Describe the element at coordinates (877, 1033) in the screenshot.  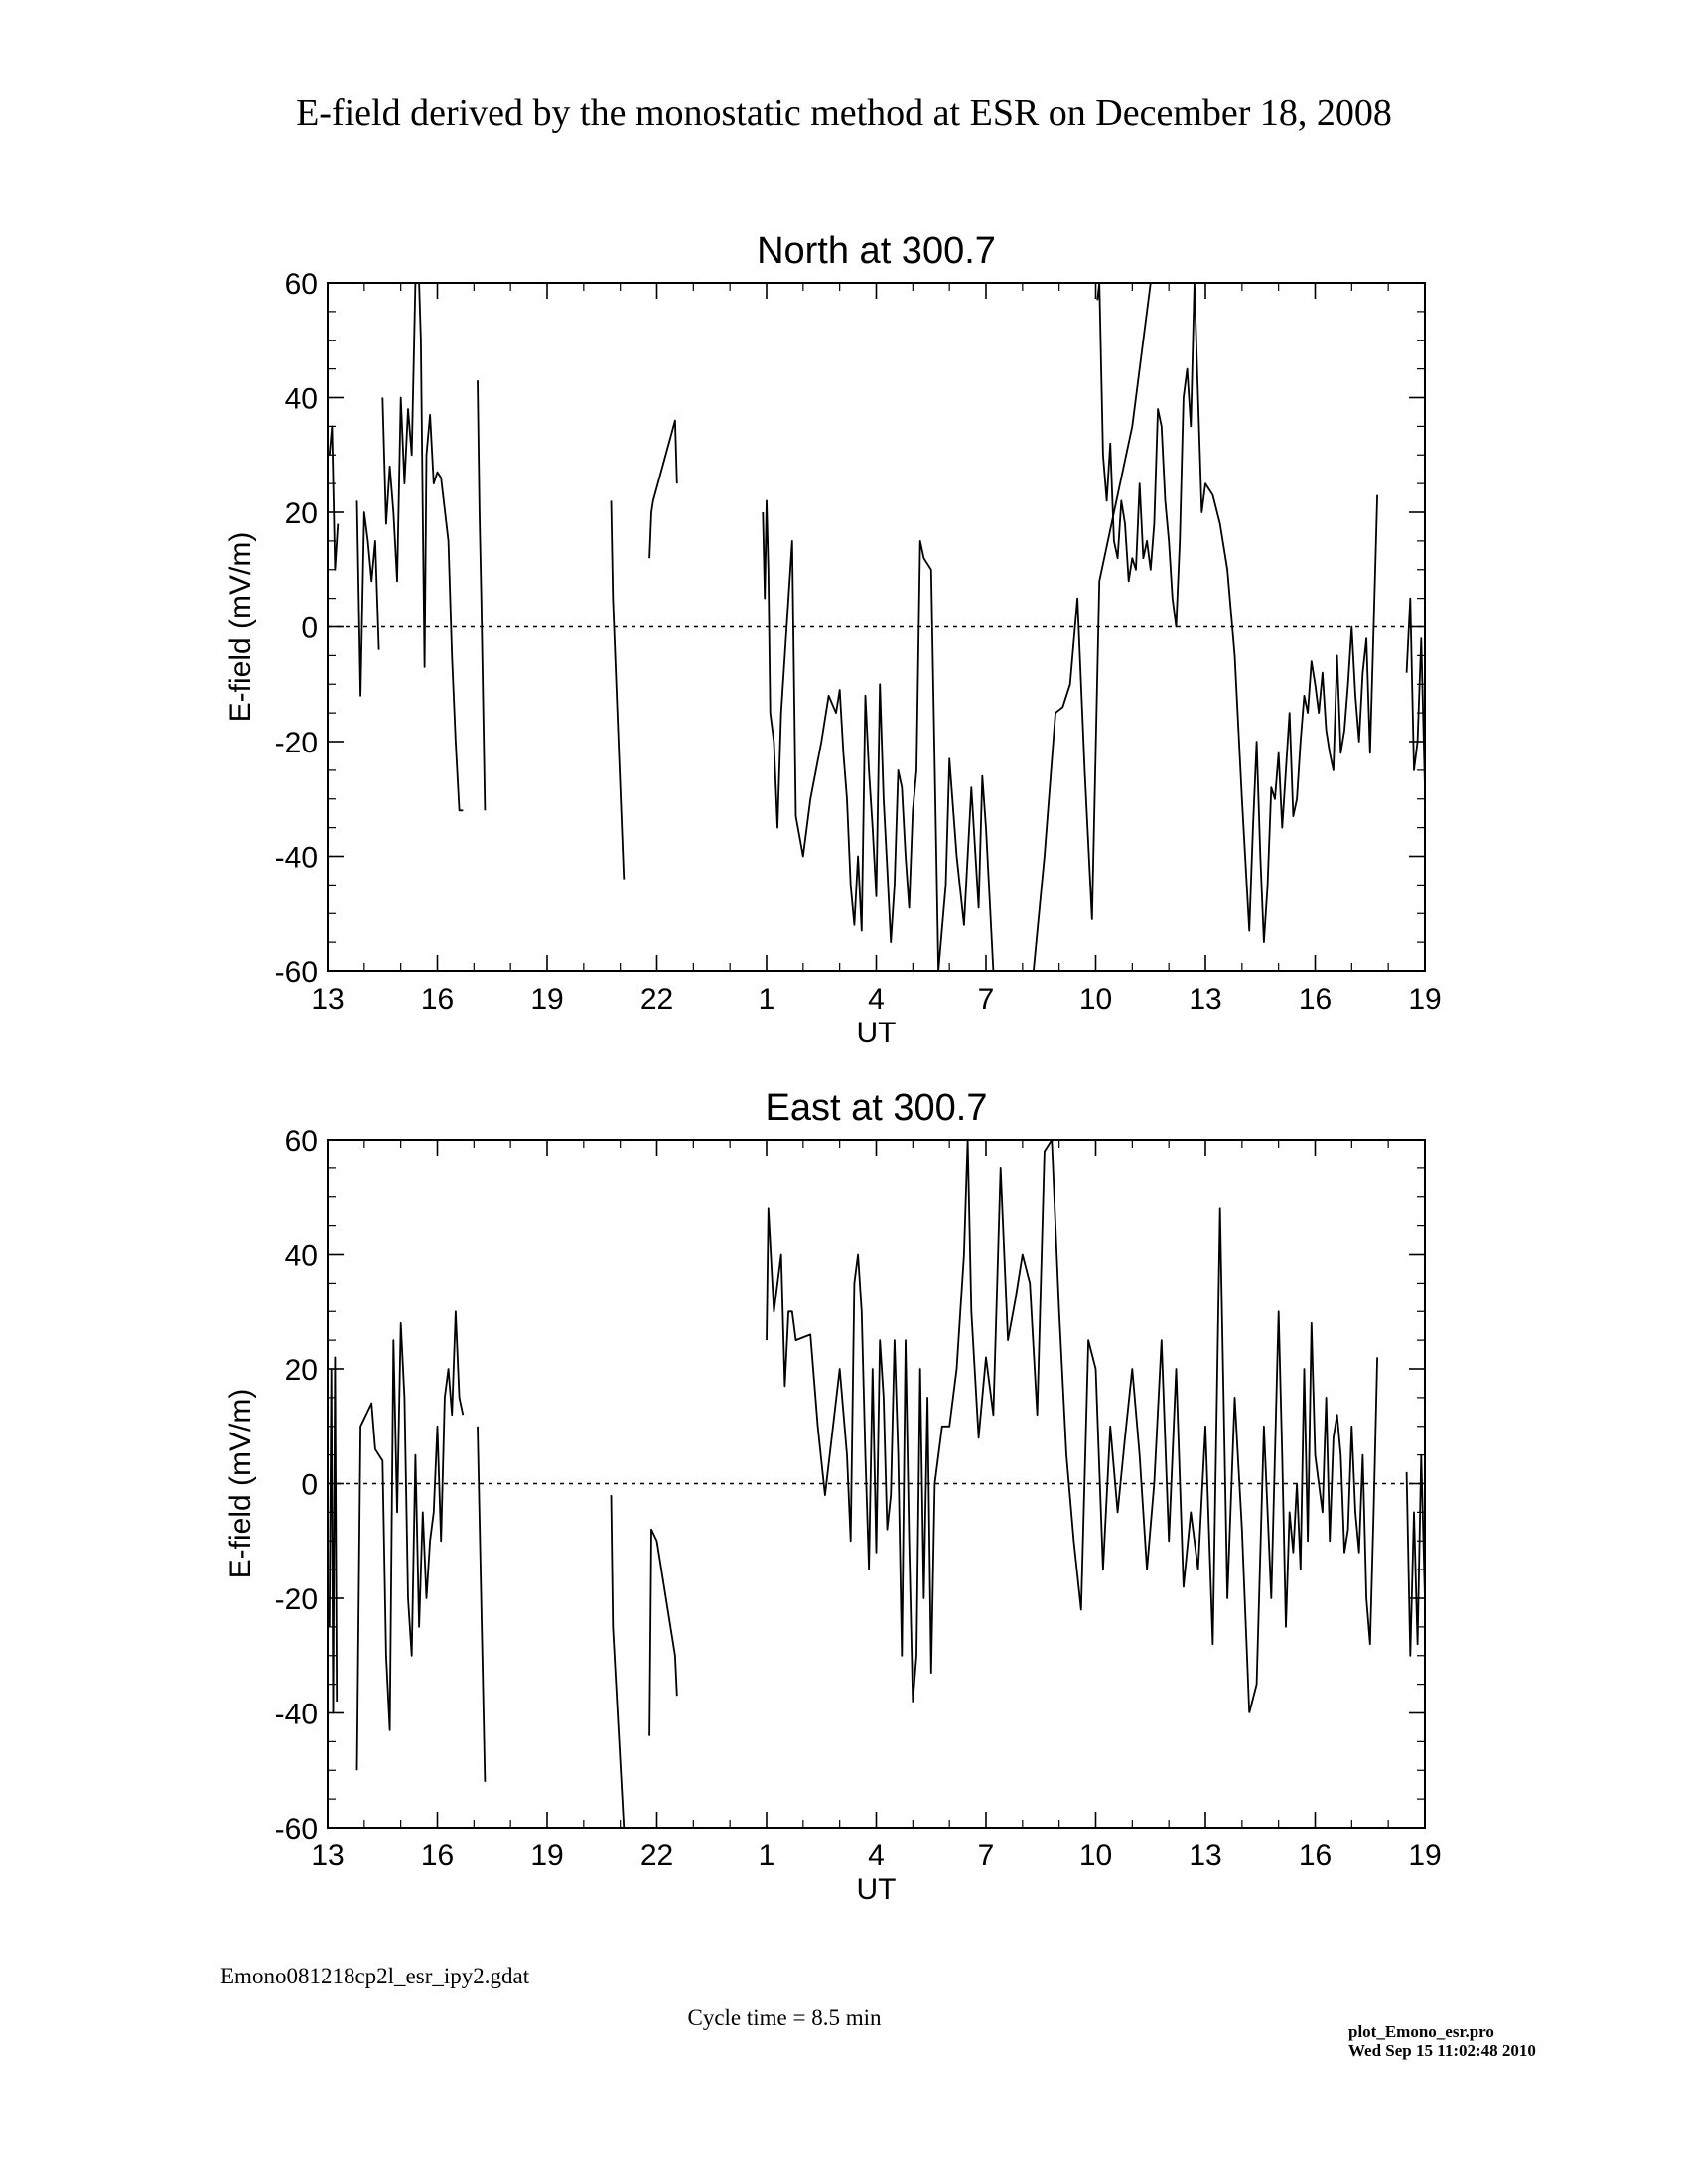
I see `north-x-axis-label: UT` at that location.